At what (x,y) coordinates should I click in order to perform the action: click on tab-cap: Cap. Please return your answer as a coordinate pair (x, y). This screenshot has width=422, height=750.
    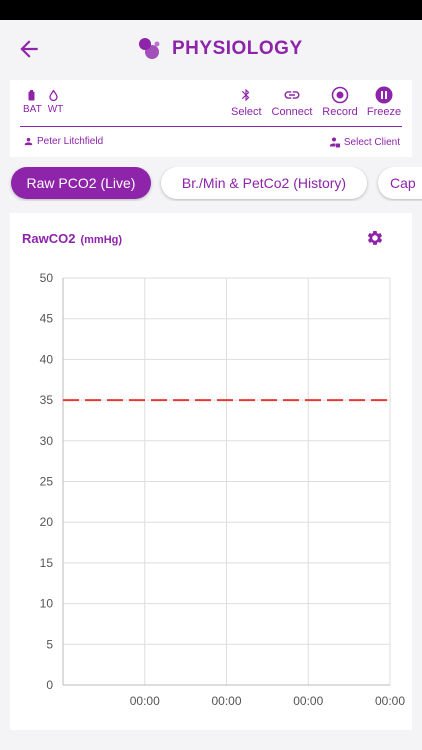
    Looking at the image, I should click on (400, 183).